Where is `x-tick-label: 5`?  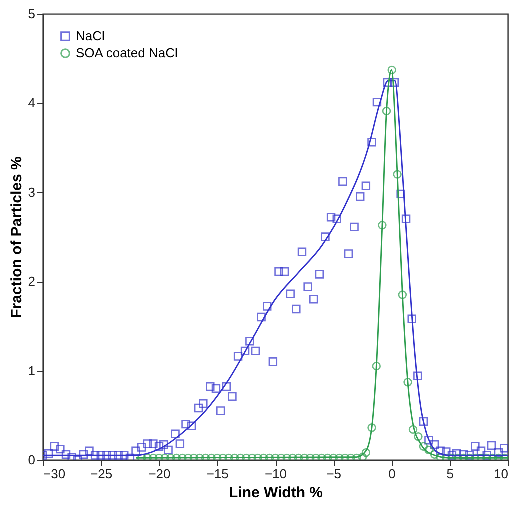 x-tick-label: 5 is located at coordinates (450, 474).